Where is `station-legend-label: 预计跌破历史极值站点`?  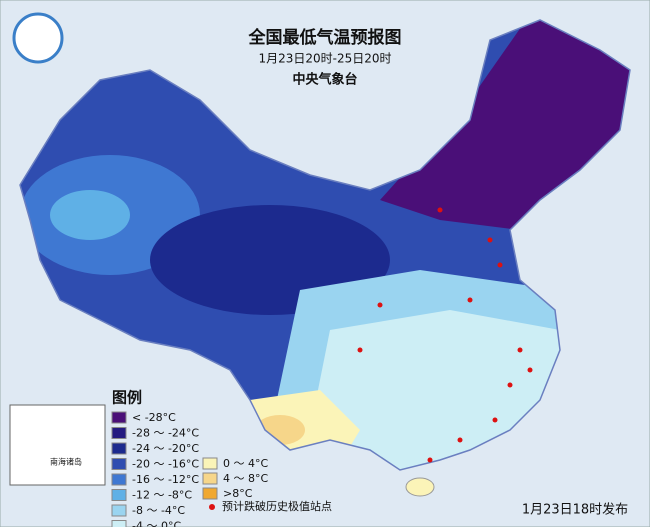 station-legend-label: 预计跌破历史极值站点 is located at coordinates (277, 506).